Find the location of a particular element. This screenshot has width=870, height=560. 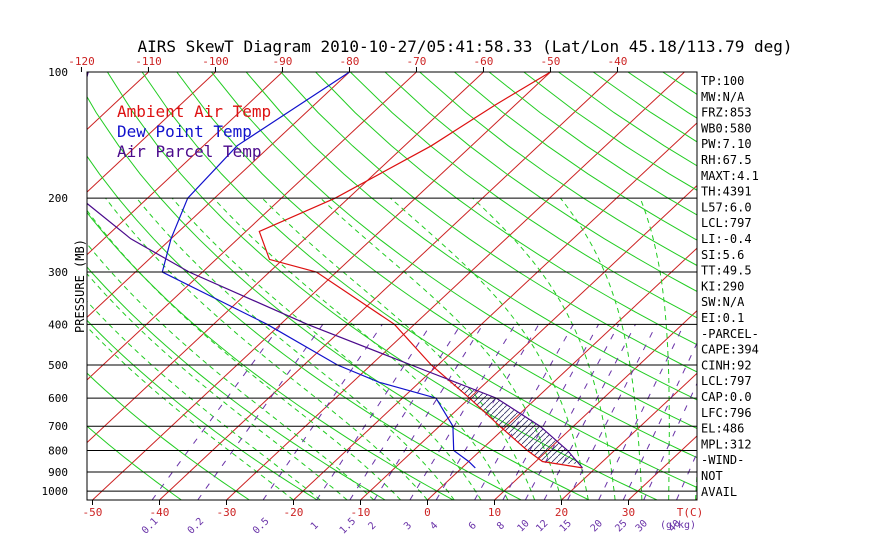

top-temp-tick-label: -80 is located at coordinates (350, 61).